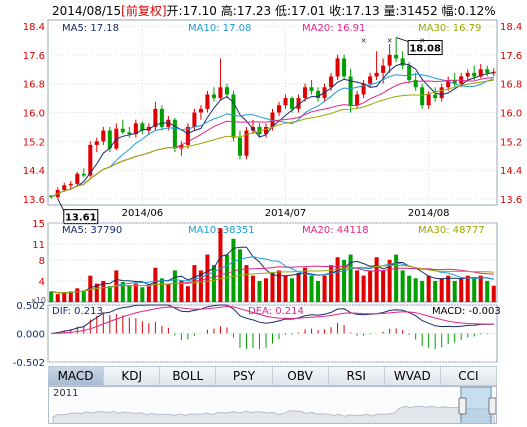  What do you see at coordinates (511, 85) in the screenshot?
I see `price-tick-right: 16.8` at bounding box center [511, 85].